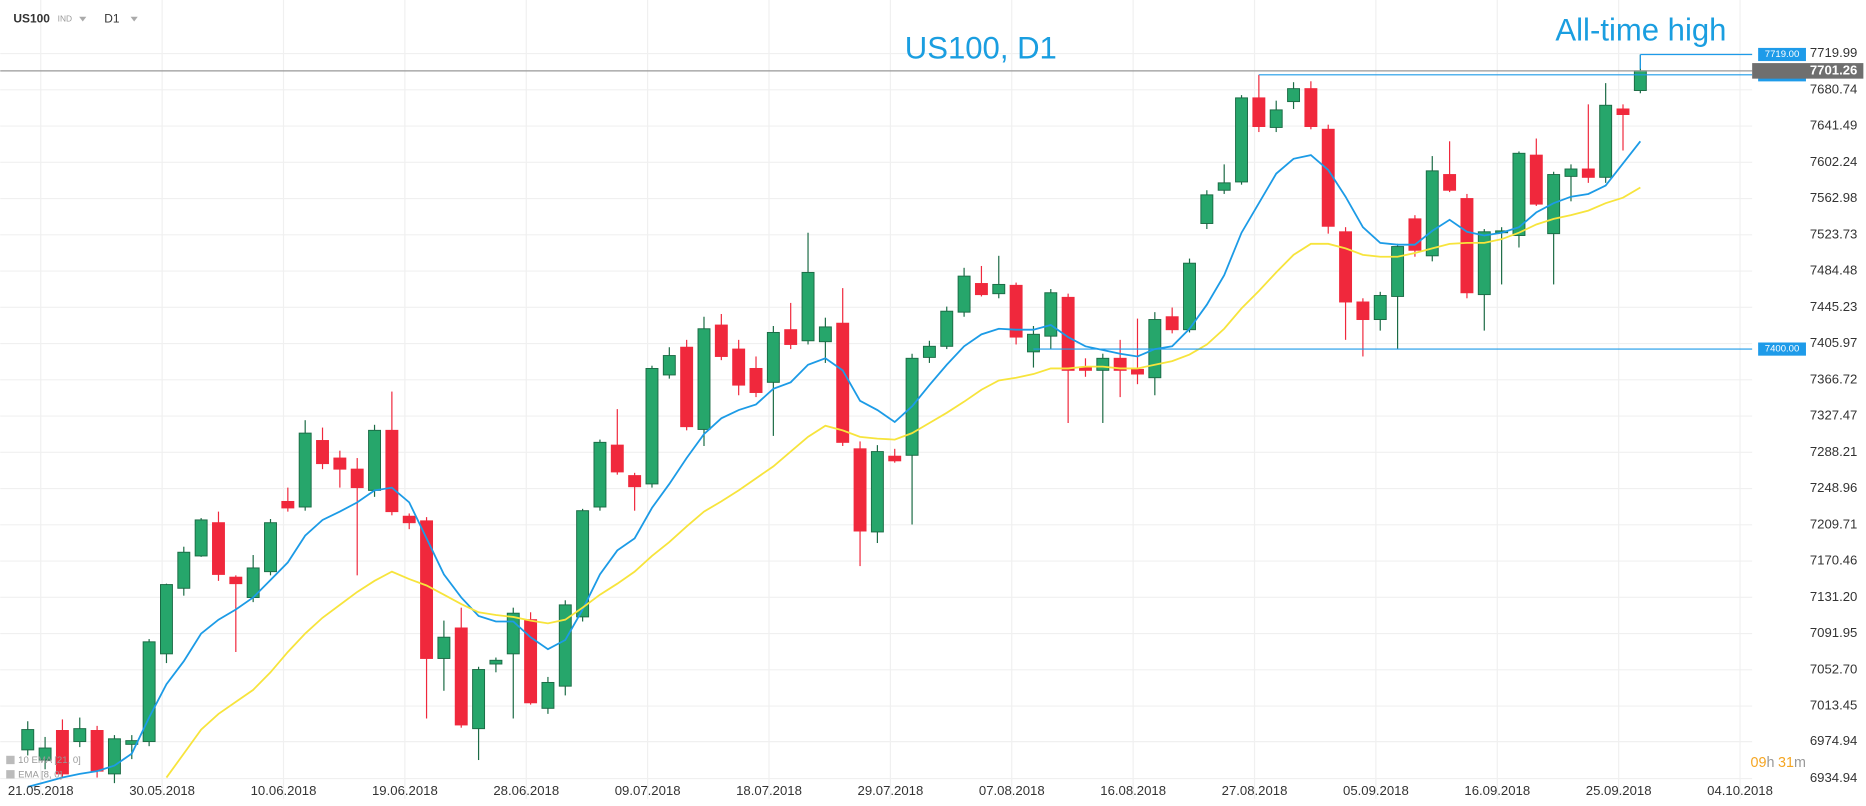 Image resolution: width=1866 pixels, height=806 pixels. I want to click on y-tick-label: 7562.98, so click(1834, 197).